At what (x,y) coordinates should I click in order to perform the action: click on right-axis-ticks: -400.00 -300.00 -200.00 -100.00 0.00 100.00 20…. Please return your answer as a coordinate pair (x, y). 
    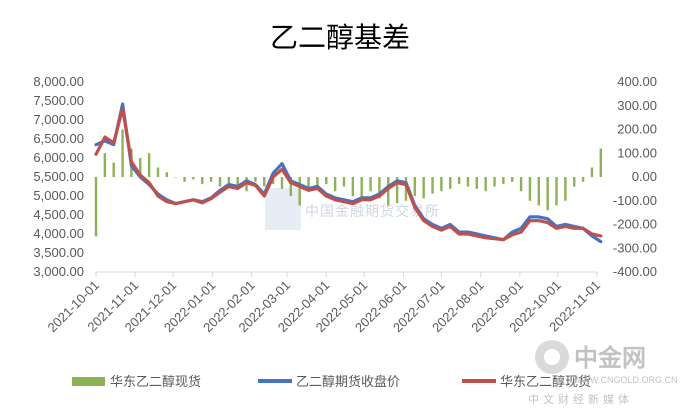
    Looking at the image, I should click on (635, 176).